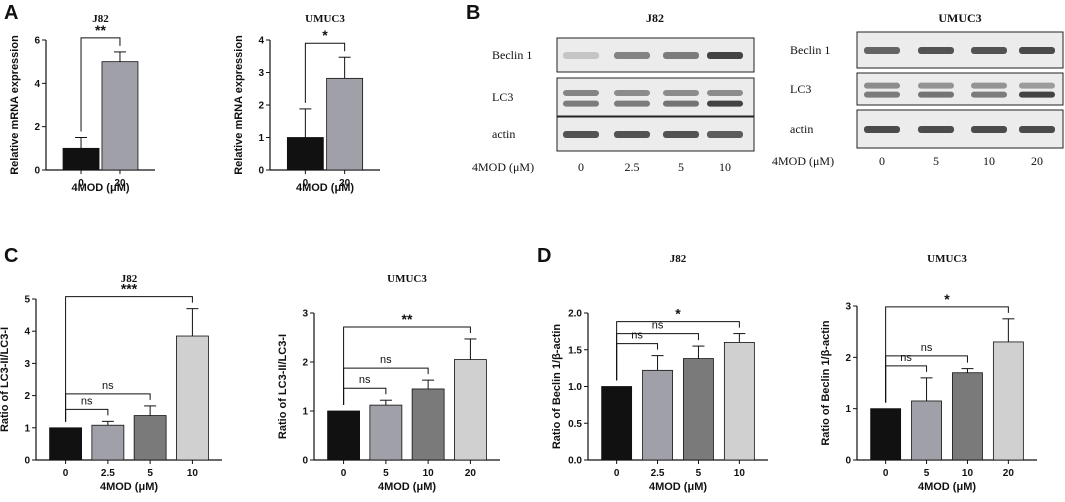  I want to click on significance-label: **, so click(100, 30).